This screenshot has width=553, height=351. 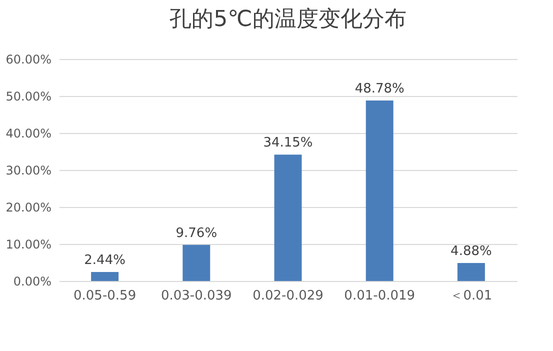 What do you see at coordinates (29, 59) in the screenshot?
I see `y-tick-label: 60.00%` at bounding box center [29, 59].